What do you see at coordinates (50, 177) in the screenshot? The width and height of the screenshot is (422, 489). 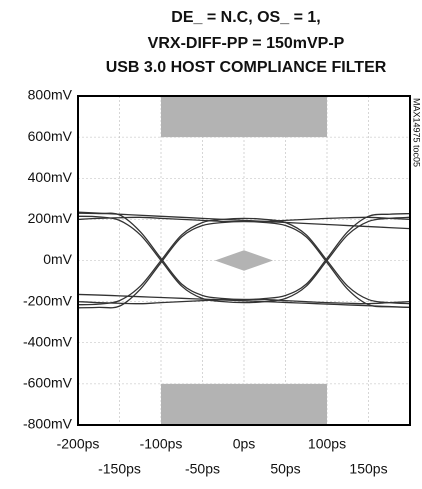 I see `y-tick-label: 400mV` at bounding box center [50, 177].